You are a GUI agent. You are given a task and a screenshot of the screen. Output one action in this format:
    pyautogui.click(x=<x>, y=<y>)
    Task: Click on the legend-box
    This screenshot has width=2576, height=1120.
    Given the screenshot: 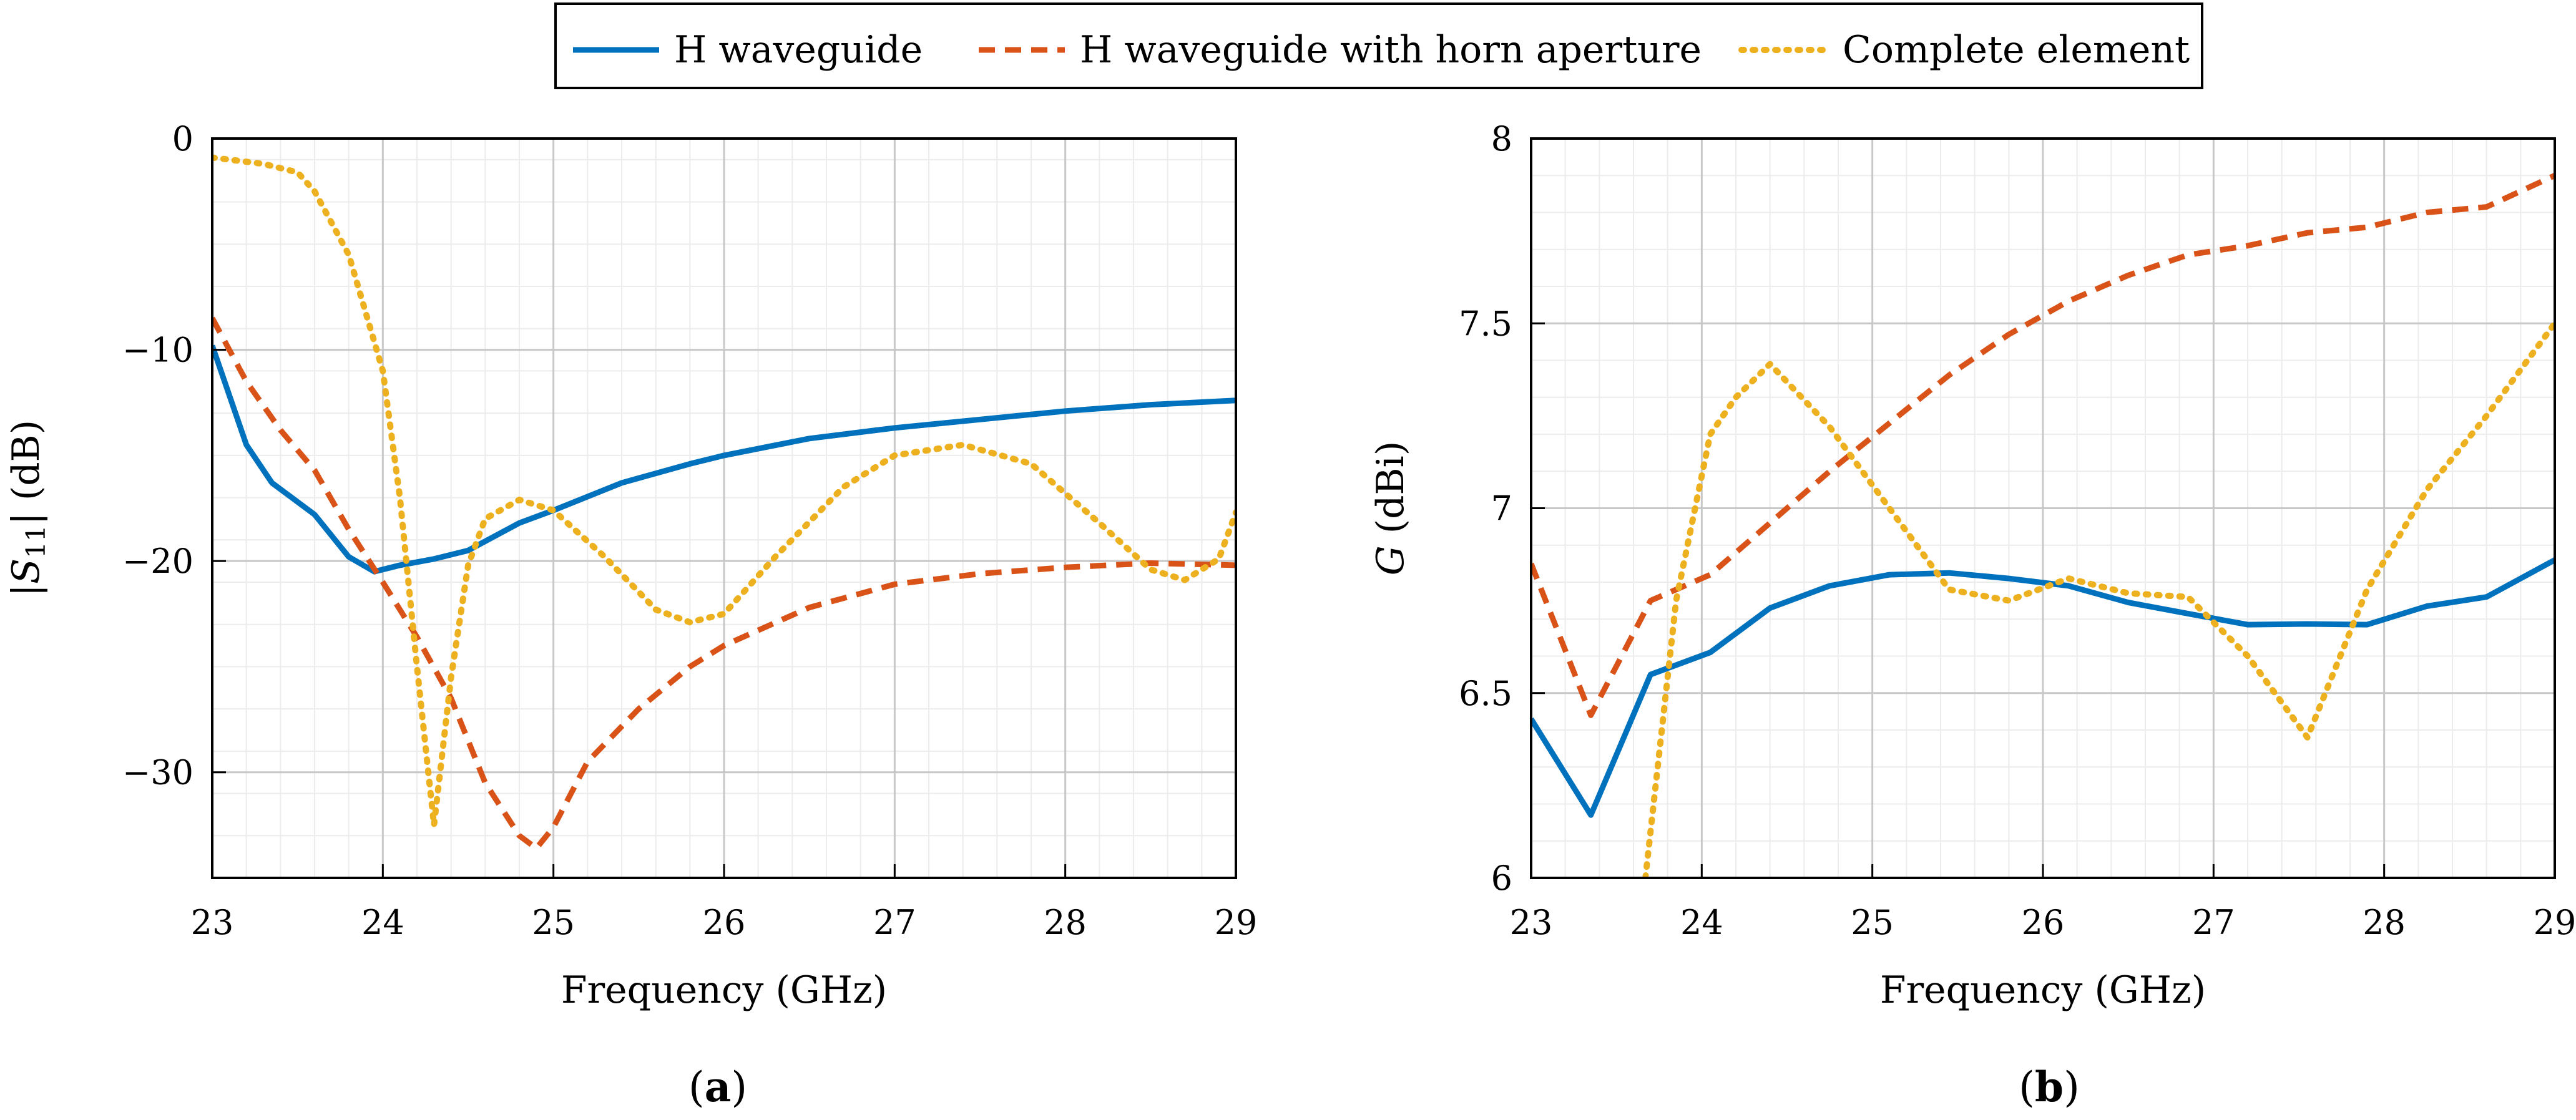 What is the action you would take?
    pyautogui.click(x=1378, y=45)
    